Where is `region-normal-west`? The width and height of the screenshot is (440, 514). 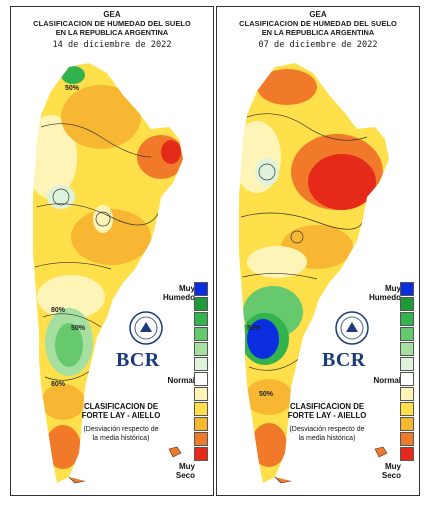
region-normal-west is located at coordinates (55, 157).